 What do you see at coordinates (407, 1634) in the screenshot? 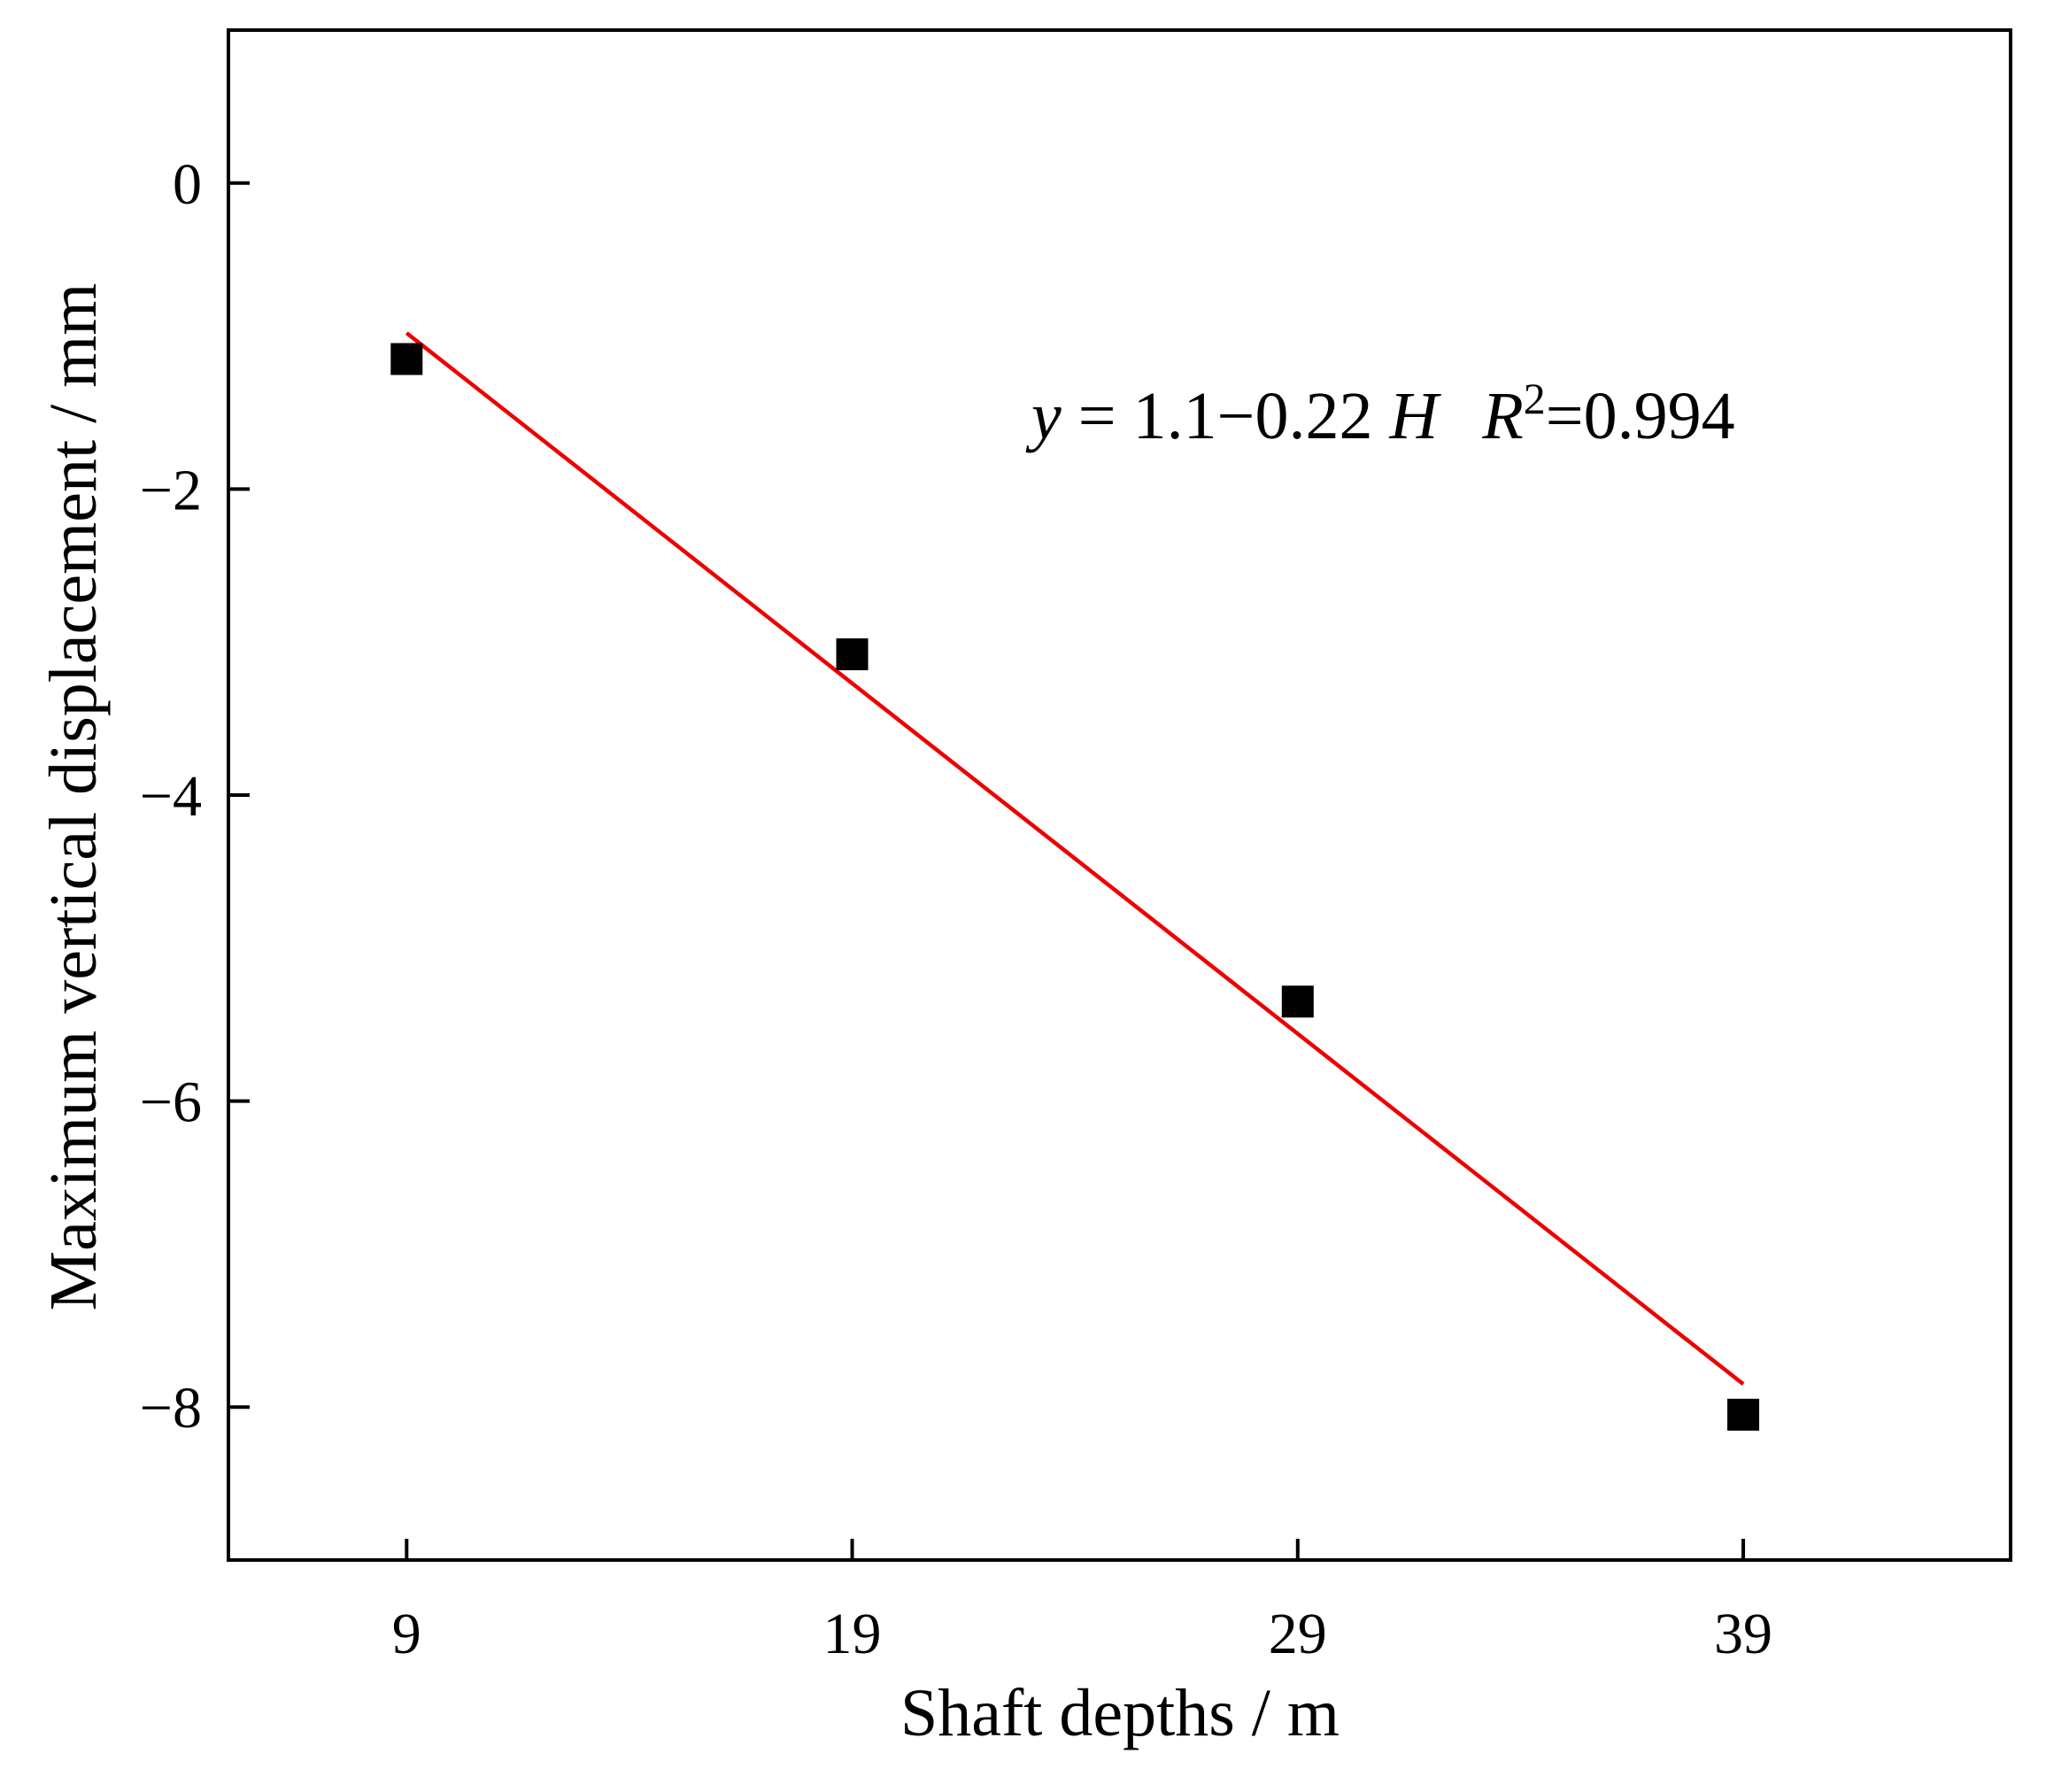
I see `x-tick-label: 9` at bounding box center [407, 1634].